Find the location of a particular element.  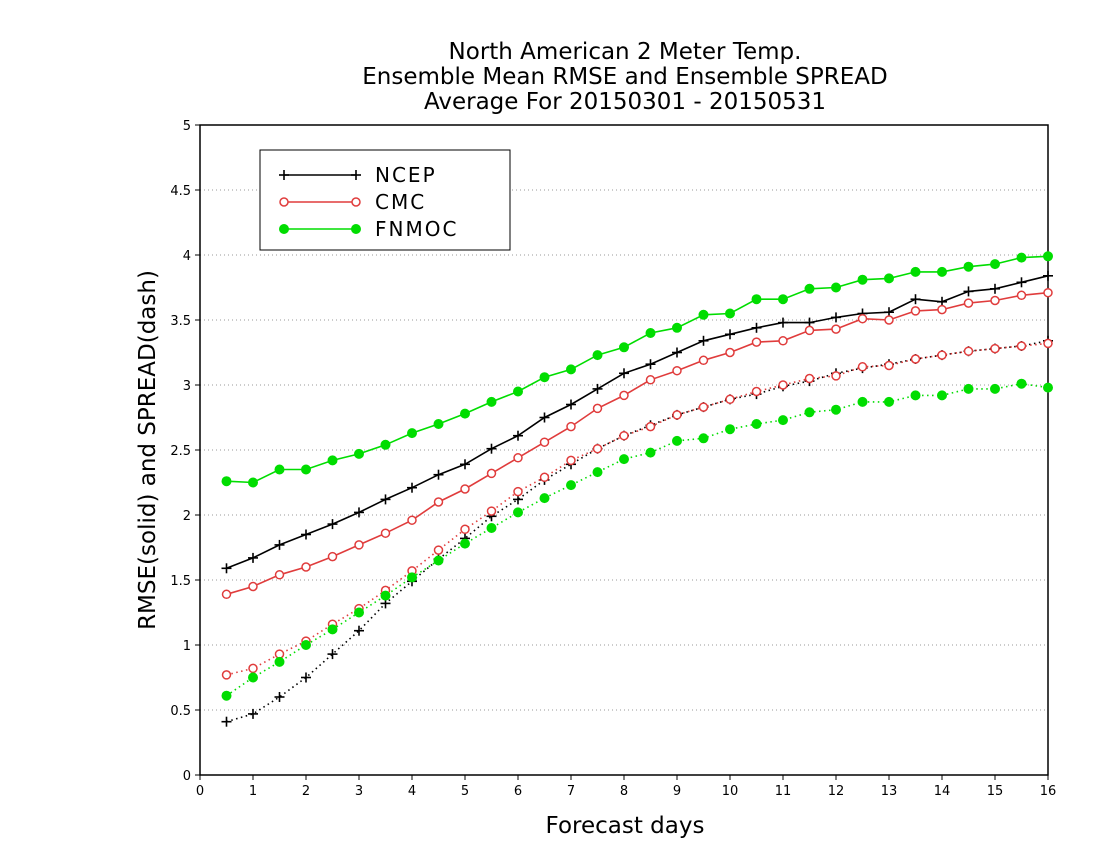

x-tick-label: 14 is located at coordinates (942, 791).